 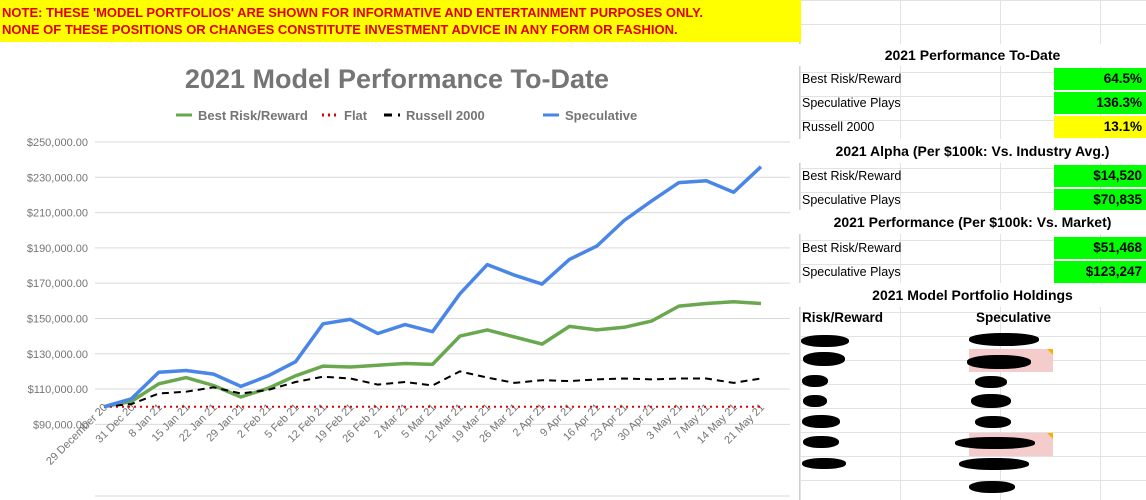 I want to click on y-tick-label: $150,000.00, so click(x=57, y=319).